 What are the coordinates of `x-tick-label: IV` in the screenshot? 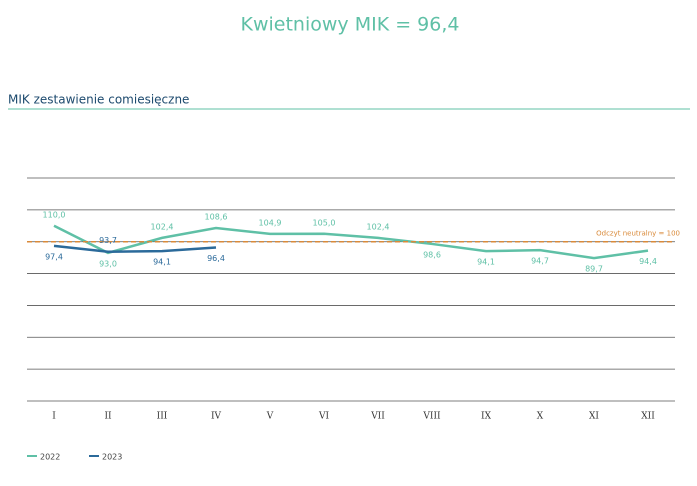 It's located at (216, 417).